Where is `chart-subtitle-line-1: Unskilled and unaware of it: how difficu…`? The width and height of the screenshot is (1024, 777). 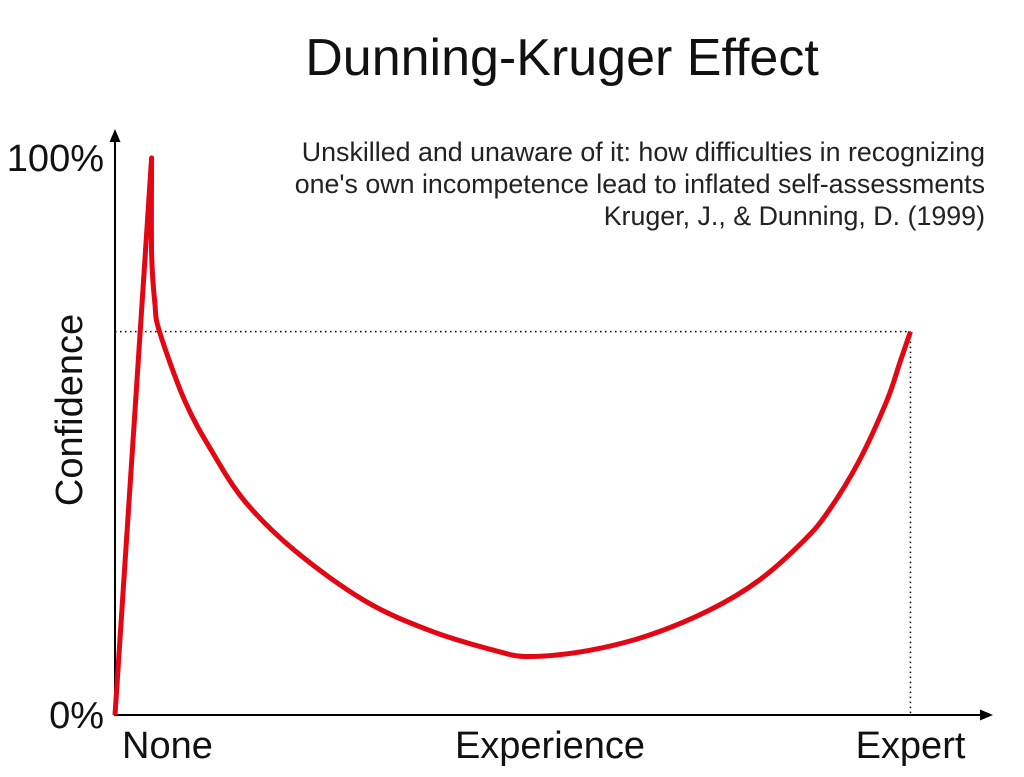 chart-subtitle-line-1: Unskilled and unaware of it: how difficu… is located at coordinates (643, 152).